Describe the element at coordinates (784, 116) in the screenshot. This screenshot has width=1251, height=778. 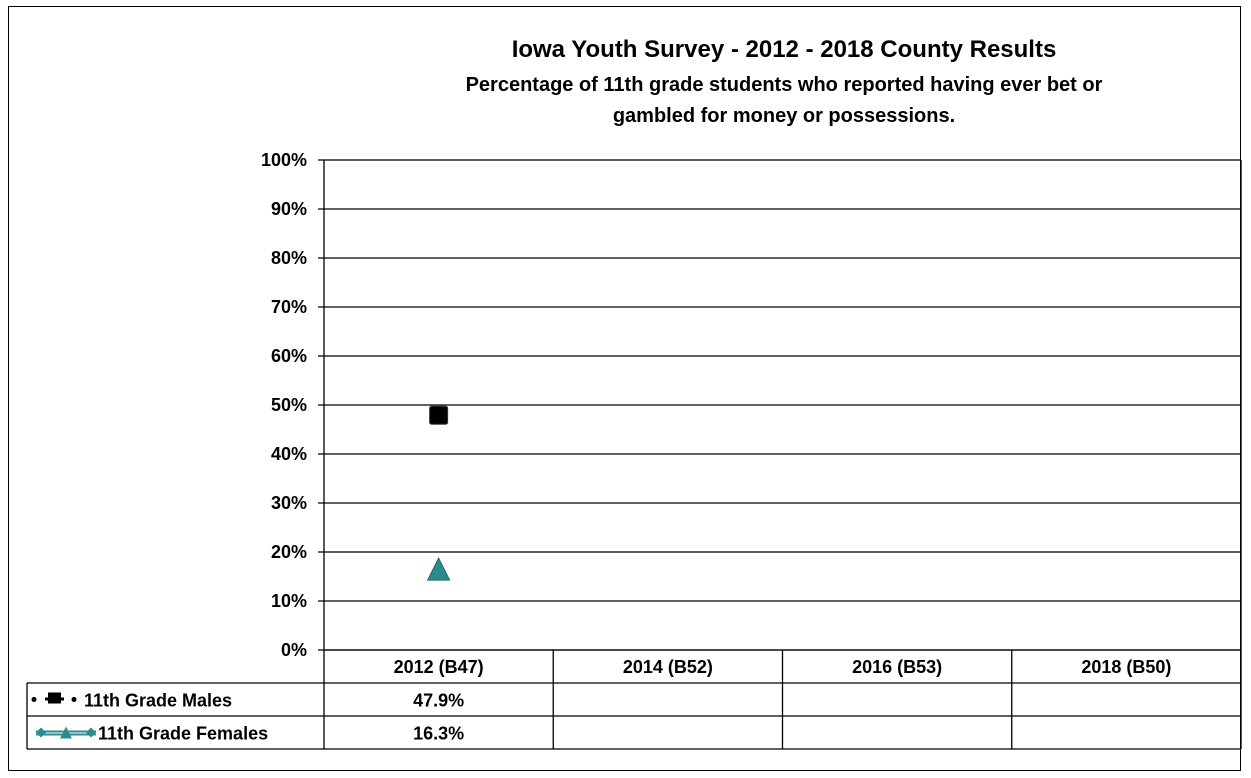
I see `chart-subtitle-line2: gambled for money or possessions.` at that location.